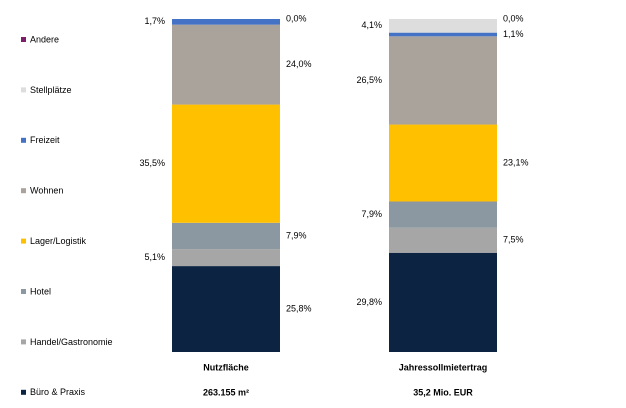 This screenshot has height=408, width=626. What do you see at coordinates (299, 308) in the screenshot?
I see `data-label: 25,8%` at bounding box center [299, 308].